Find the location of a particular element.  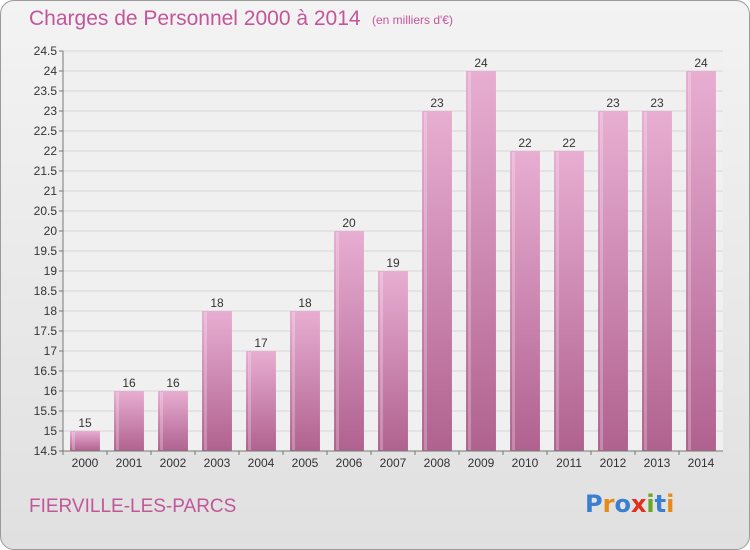

data-label: 17 is located at coordinates (261, 343).